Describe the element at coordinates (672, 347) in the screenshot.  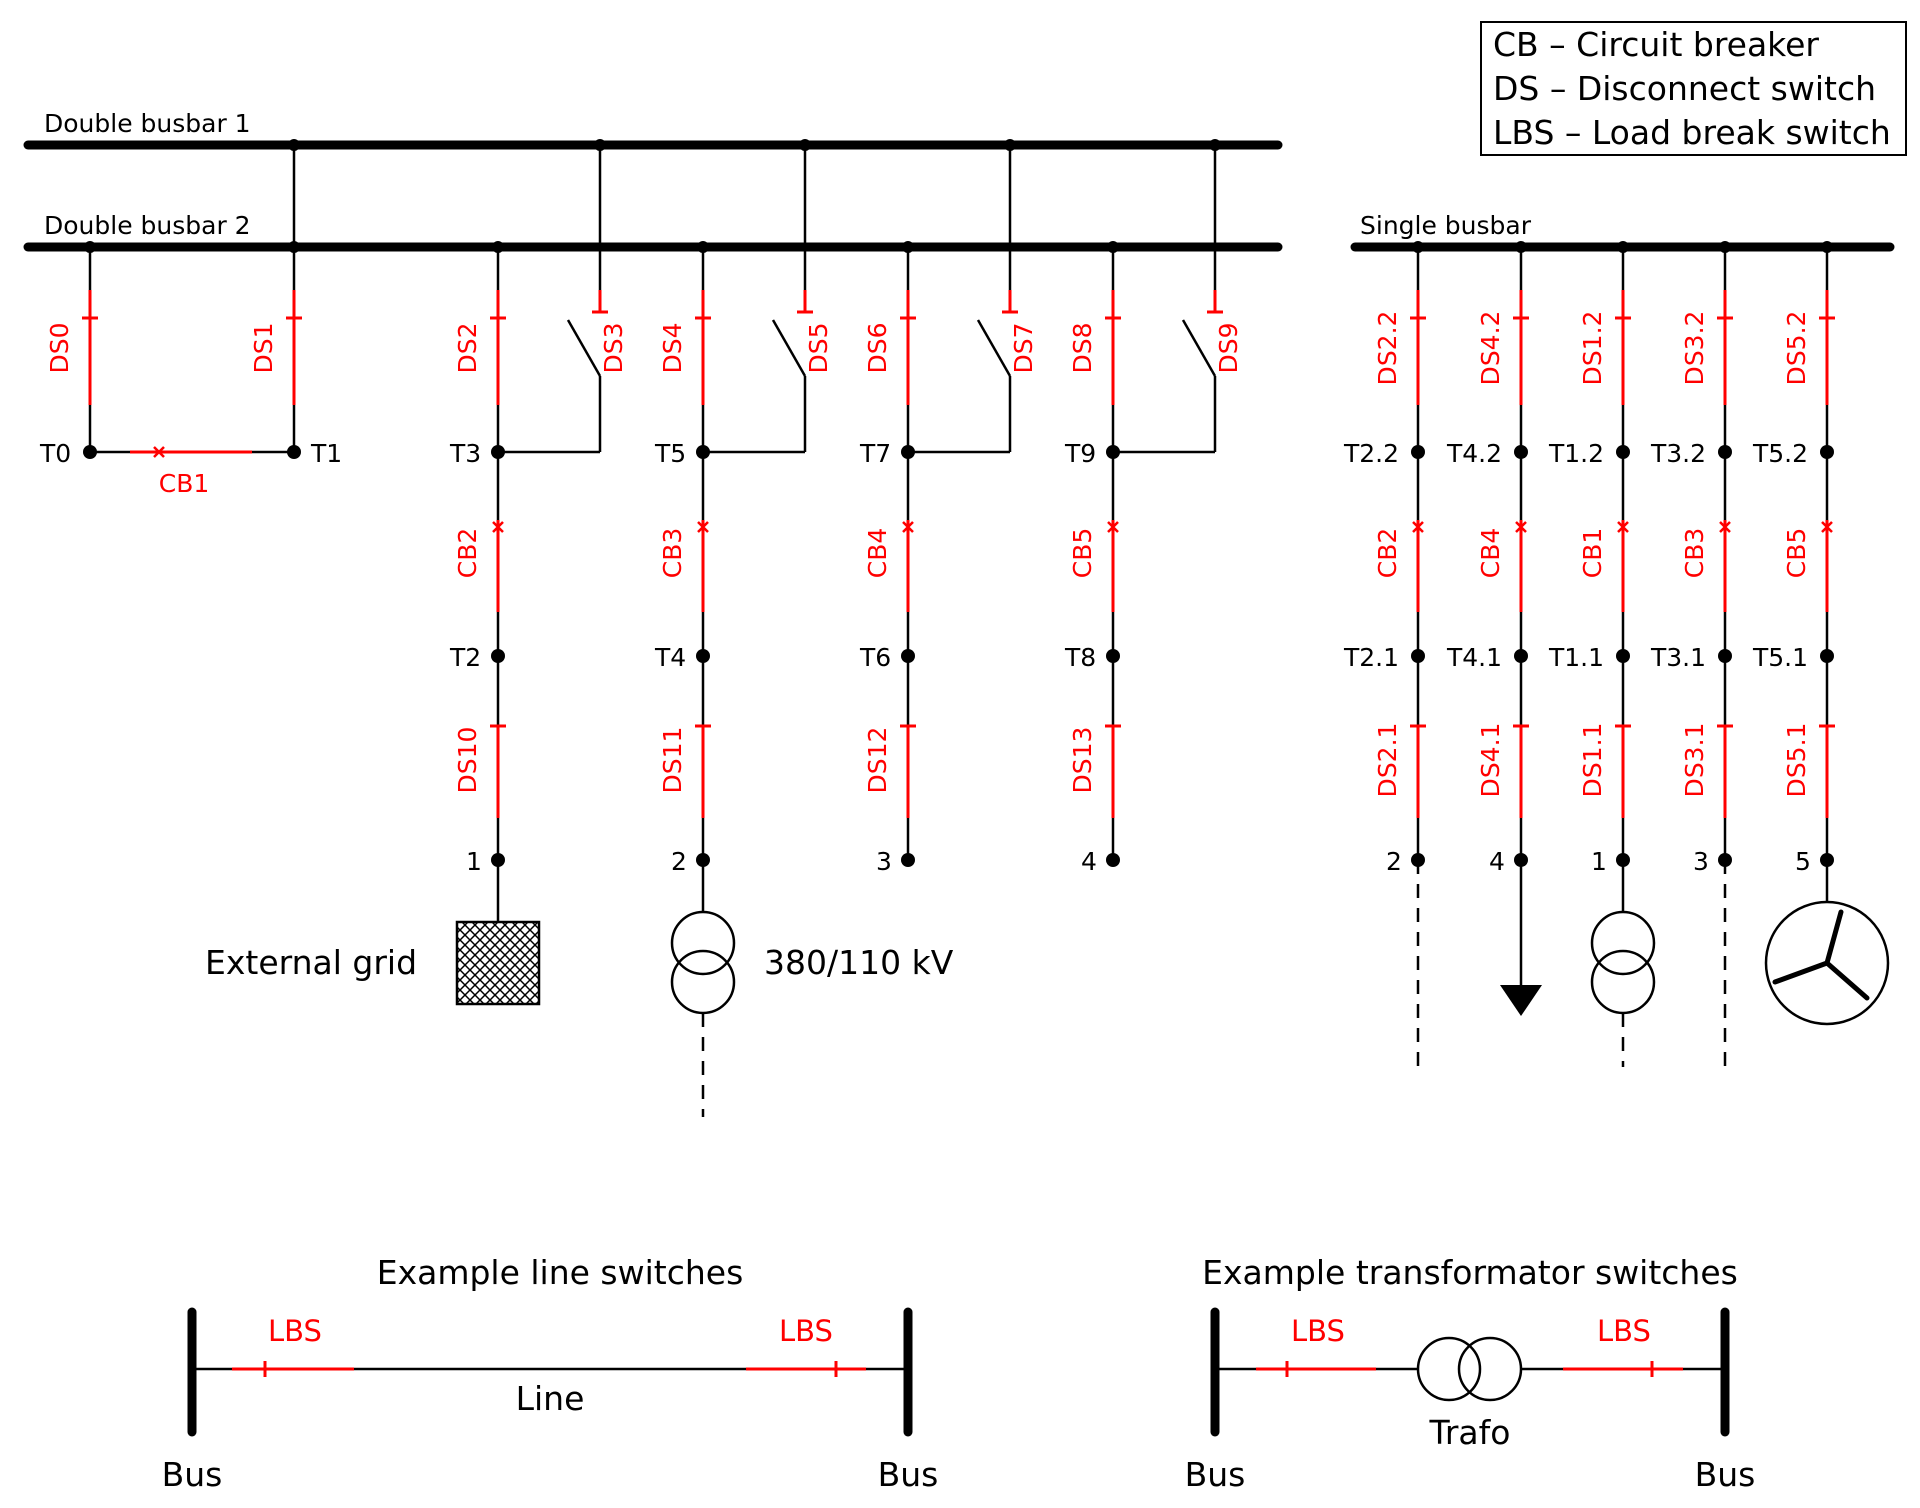
I see `ds-top-label-2: DS4` at that location.